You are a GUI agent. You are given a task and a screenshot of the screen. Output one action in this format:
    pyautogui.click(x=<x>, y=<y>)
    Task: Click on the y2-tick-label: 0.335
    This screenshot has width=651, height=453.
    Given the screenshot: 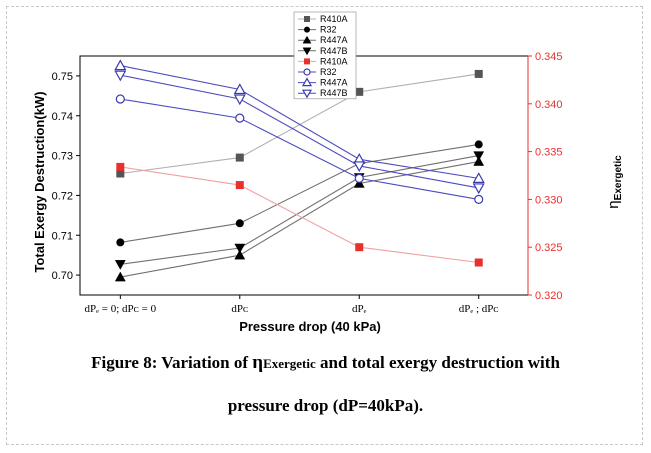 What is the action you would take?
    pyautogui.click(x=549, y=153)
    